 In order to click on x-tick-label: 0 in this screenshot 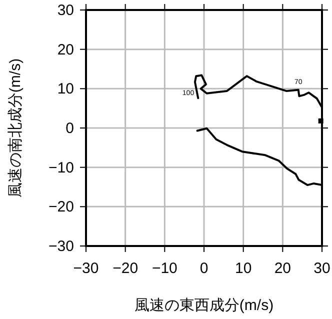, I will do `click(204, 268)`.